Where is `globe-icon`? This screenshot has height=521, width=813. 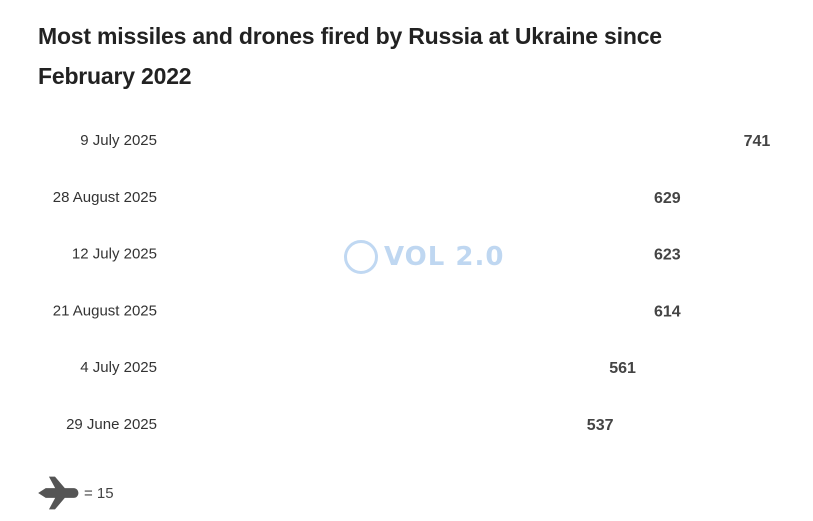 globe-icon is located at coordinates (361, 257).